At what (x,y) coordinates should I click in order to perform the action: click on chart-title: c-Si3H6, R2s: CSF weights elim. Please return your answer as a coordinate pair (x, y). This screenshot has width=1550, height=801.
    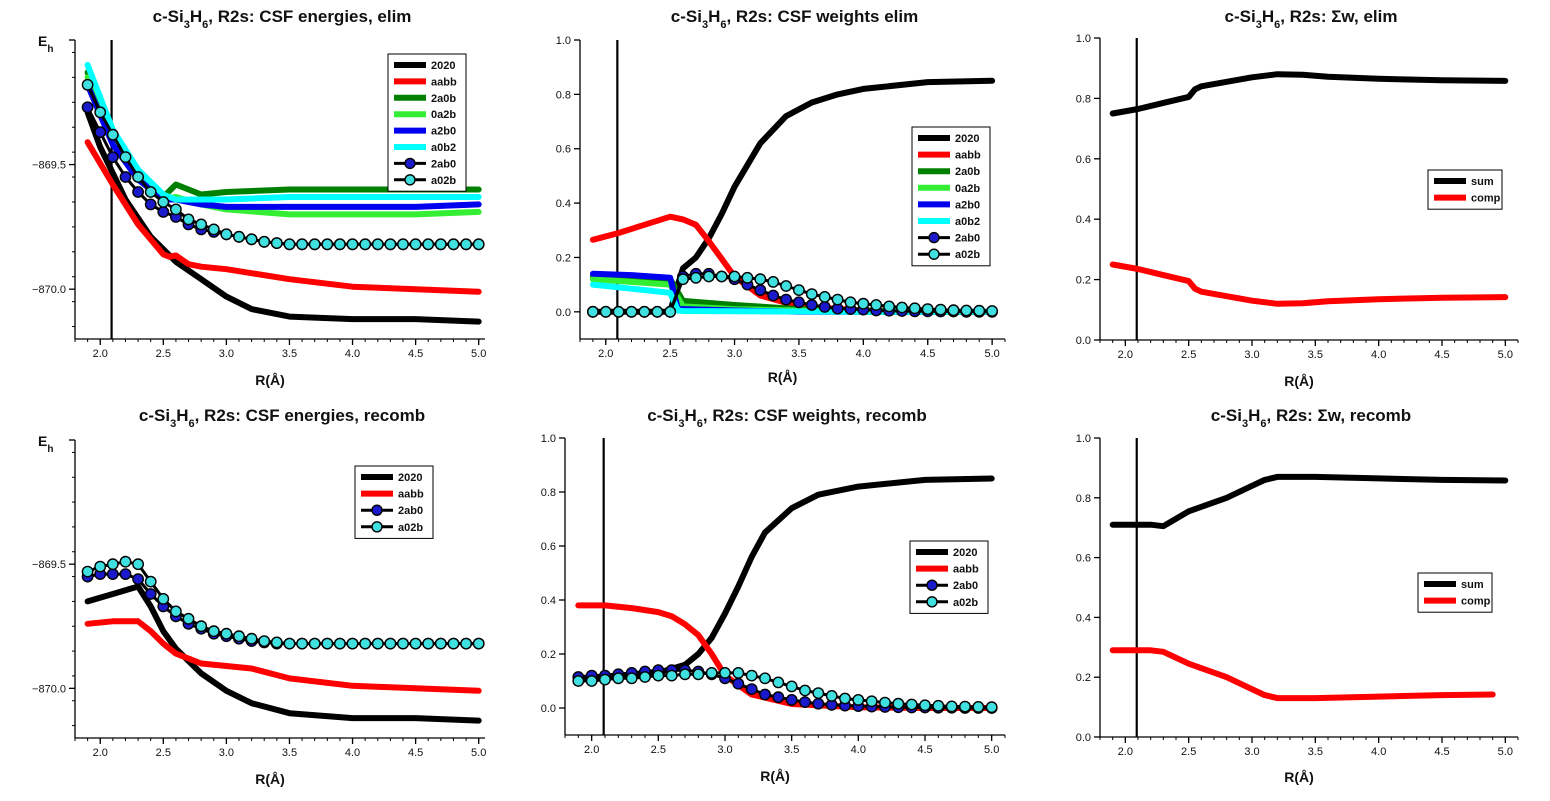
    Looking at the image, I should click on (794, 19).